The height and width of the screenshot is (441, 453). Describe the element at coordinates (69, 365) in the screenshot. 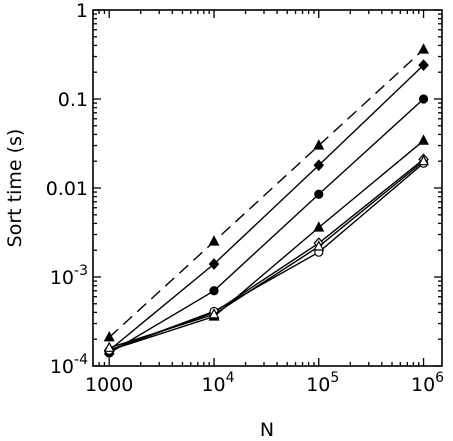

I see `y-tick-label: 10⁻⁴` at that location.